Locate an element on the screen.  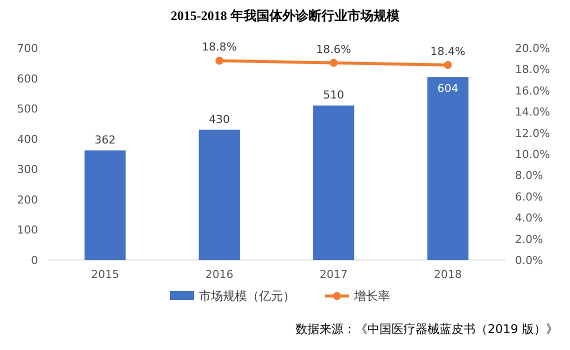
x-tick-label: 2017 is located at coordinates (334, 274).